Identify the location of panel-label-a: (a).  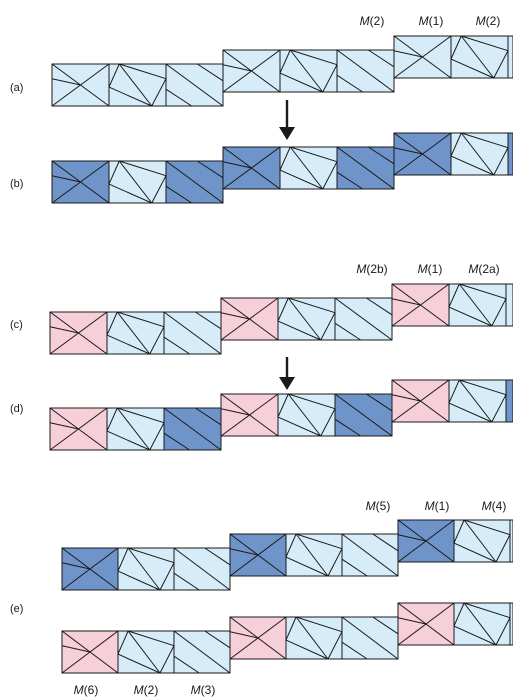
(16, 88).